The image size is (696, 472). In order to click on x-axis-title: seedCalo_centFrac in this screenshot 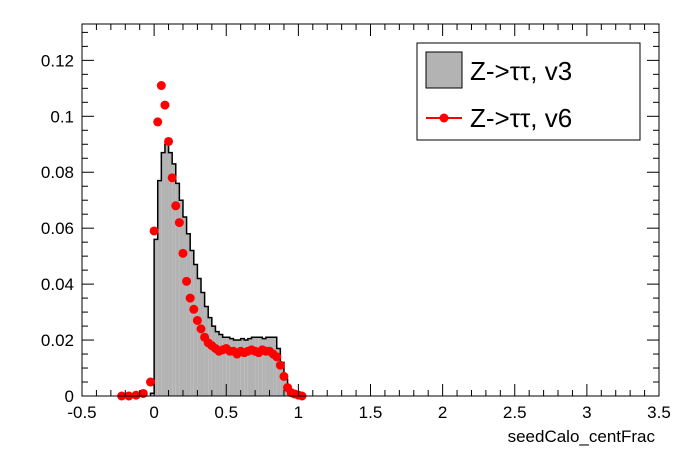, I will do `click(582, 436)`.